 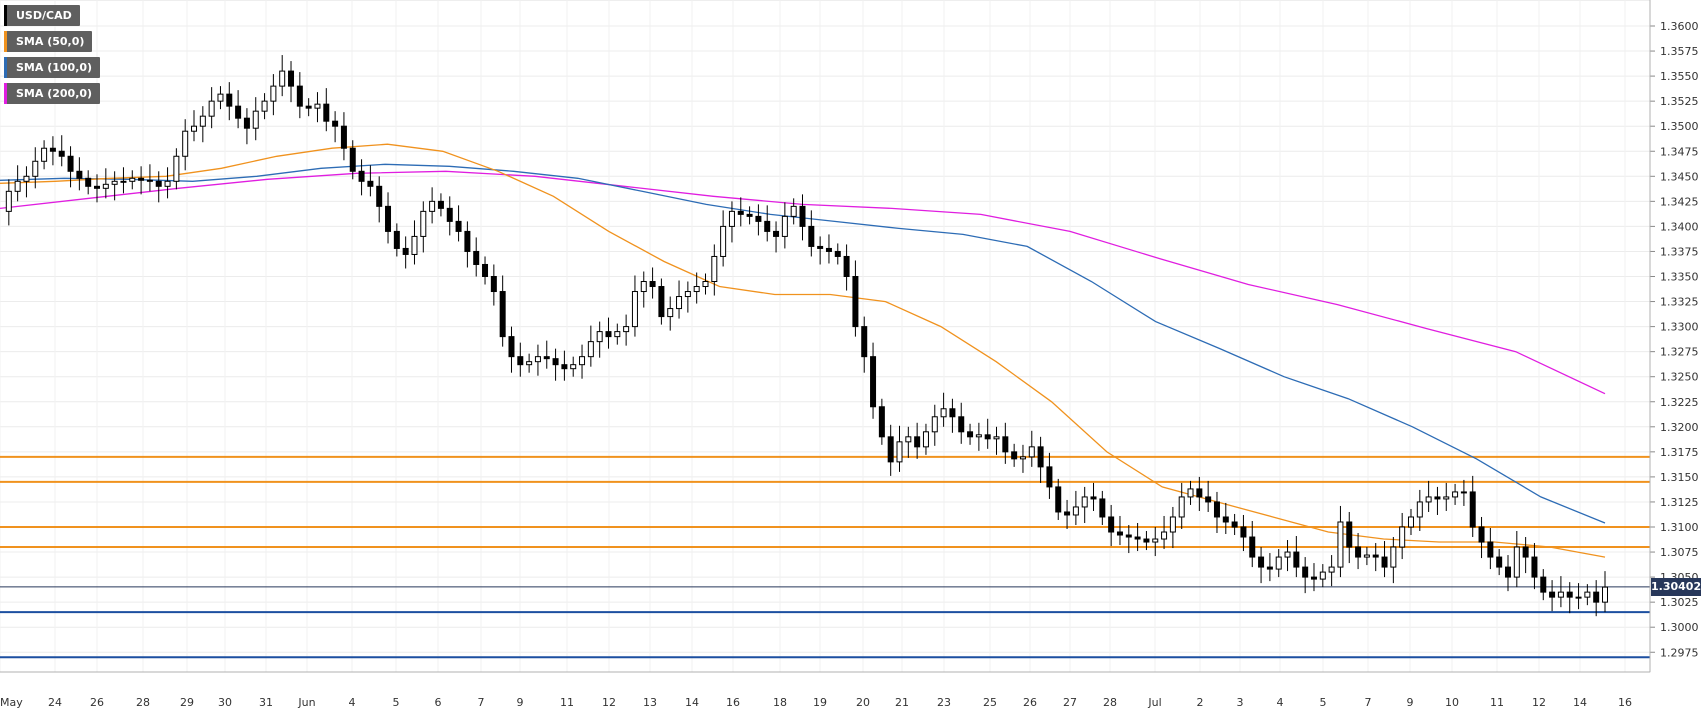 What do you see at coordinates (438, 702) in the screenshot?
I see `x-tick-label: 6` at bounding box center [438, 702].